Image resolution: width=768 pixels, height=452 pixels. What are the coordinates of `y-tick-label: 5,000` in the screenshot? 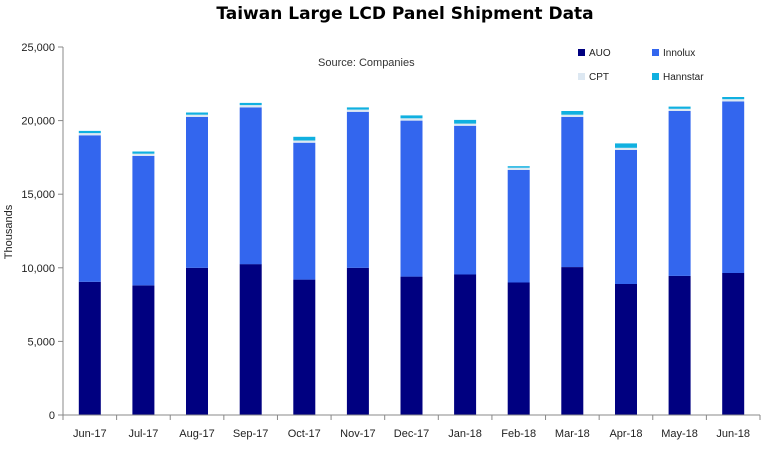 It's located at (41, 342).